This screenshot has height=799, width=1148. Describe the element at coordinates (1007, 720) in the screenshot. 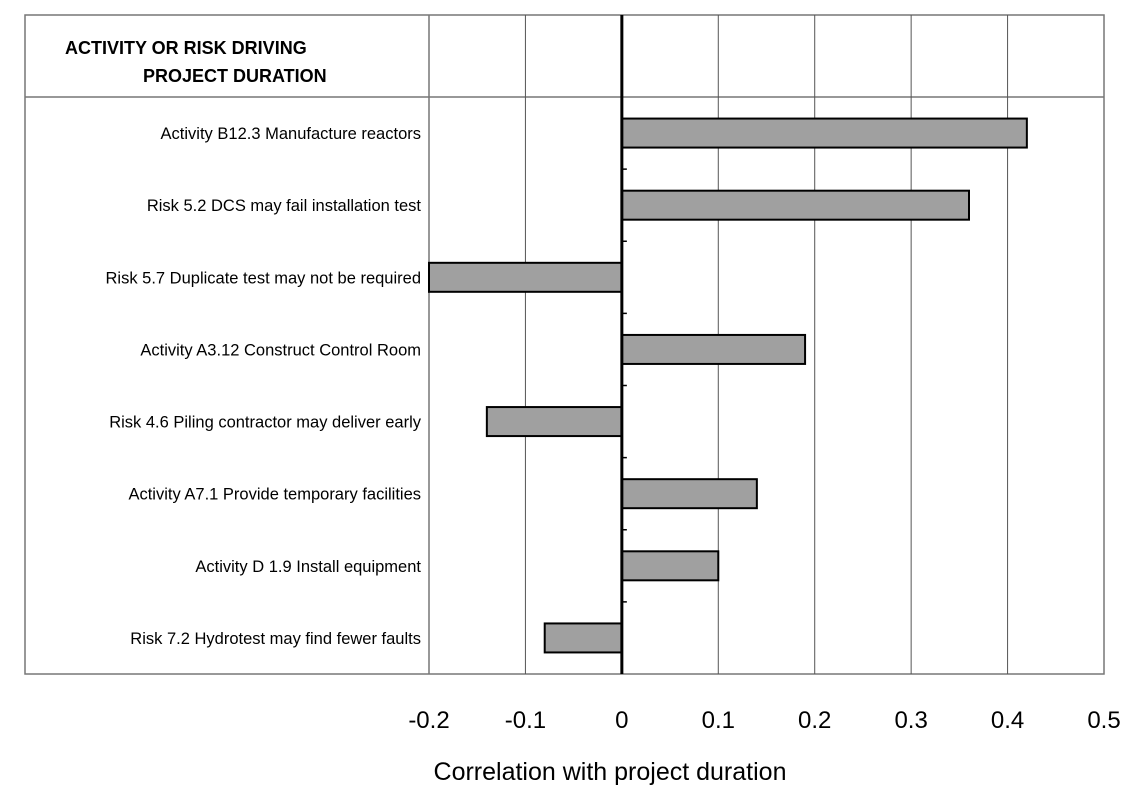

I see `x-tick-label: 0.4` at that location.